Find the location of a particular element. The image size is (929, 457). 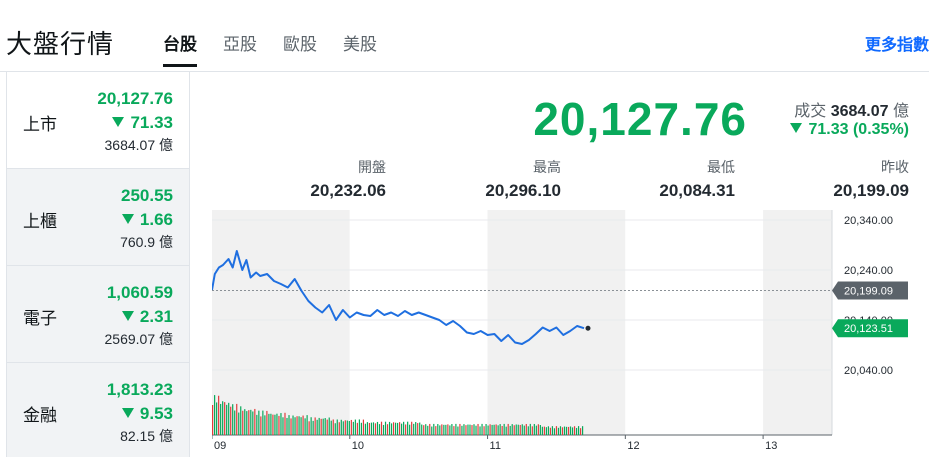

y-tick-label: 20,040.00 is located at coordinates (868, 371).